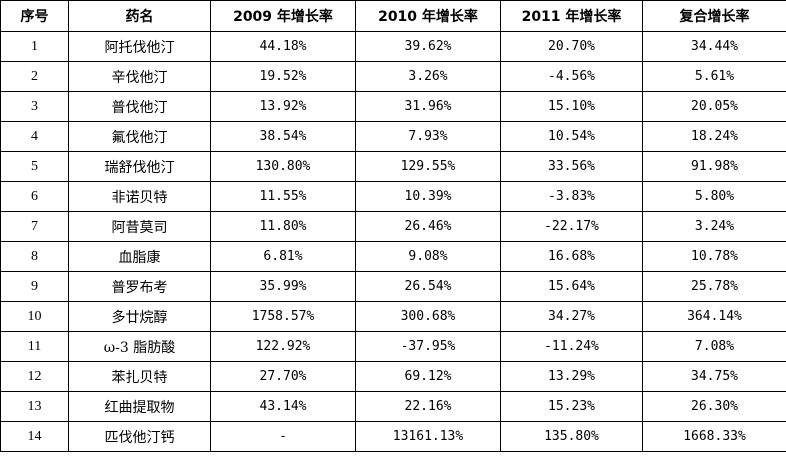  Describe the element at coordinates (139, 286) in the screenshot. I see `drug-name-cell: 普罗布考` at that location.